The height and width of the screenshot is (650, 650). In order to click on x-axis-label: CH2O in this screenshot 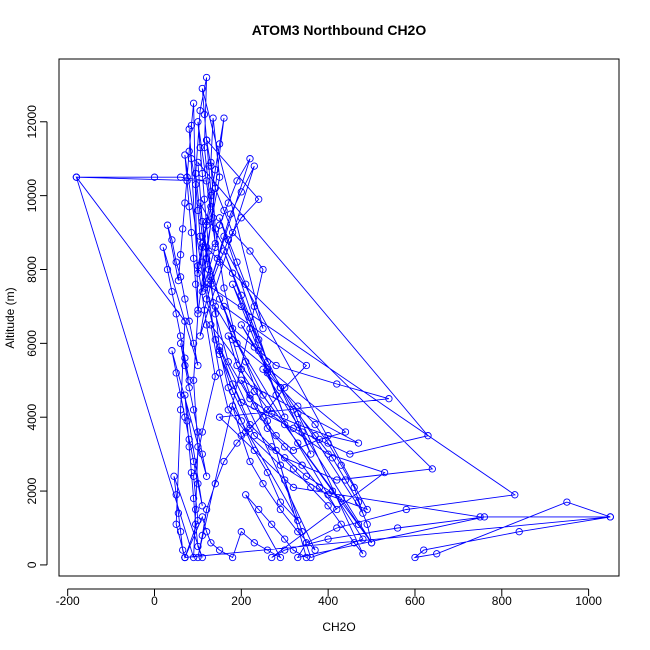, I will do `click(338, 627)`.